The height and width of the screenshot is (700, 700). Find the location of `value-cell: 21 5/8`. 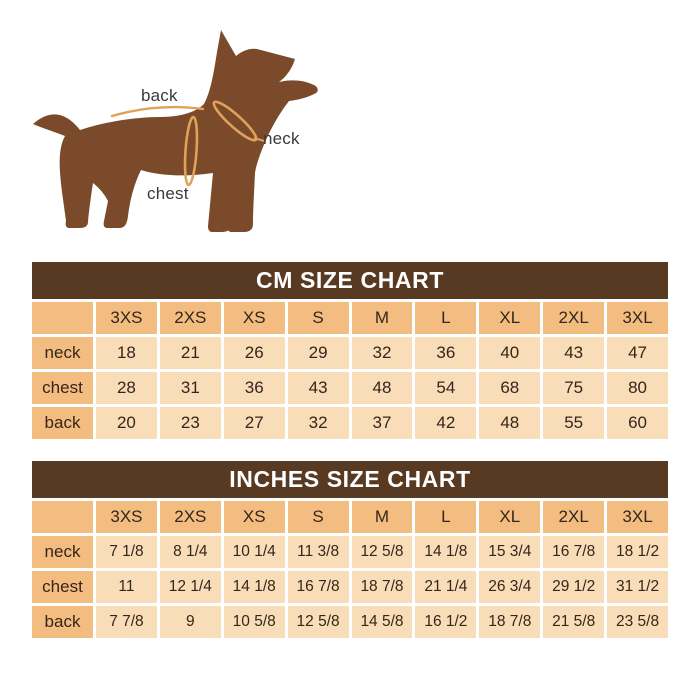

value-cell: 21 5/8 is located at coordinates (574, 622).